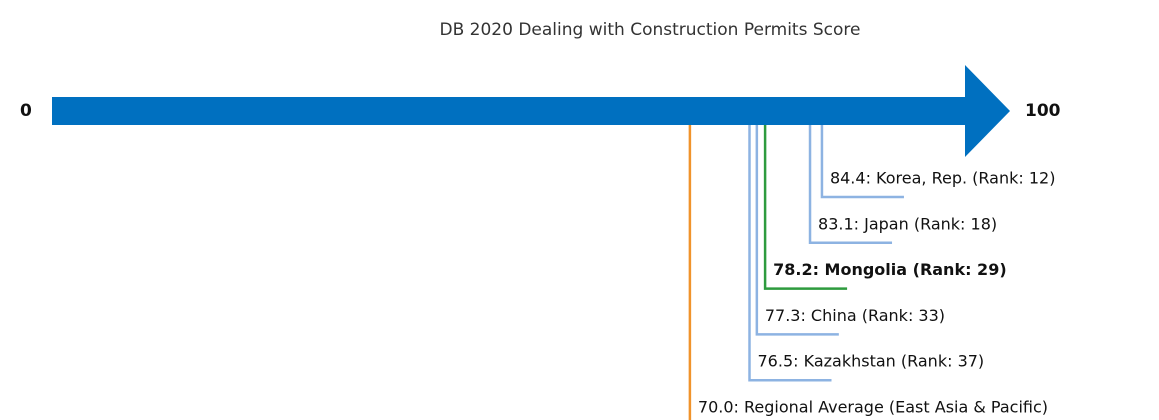 This screenshot has width=1159, height=420. What do you see at coordinates (907, 223) in the screenshot?
I see `marker-label: 83.1: Japan (Rank: 18)` at bounding box center [907, 223].